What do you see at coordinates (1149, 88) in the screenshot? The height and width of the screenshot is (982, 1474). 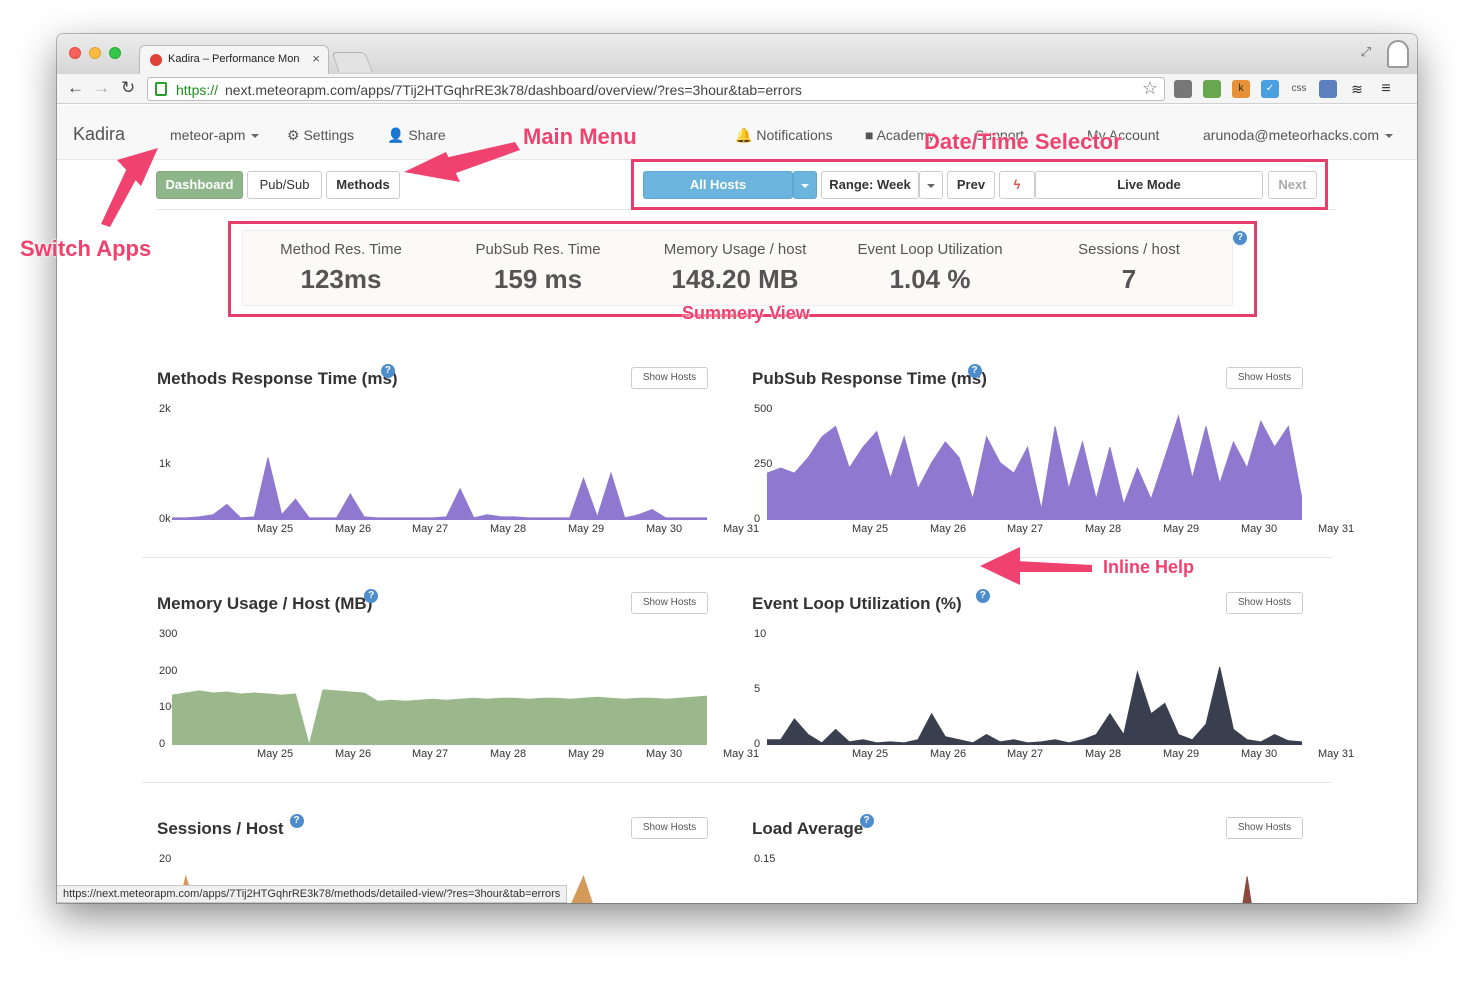 I see `bookmark-star-icon: ☆` at bounding box center [1149, 88].